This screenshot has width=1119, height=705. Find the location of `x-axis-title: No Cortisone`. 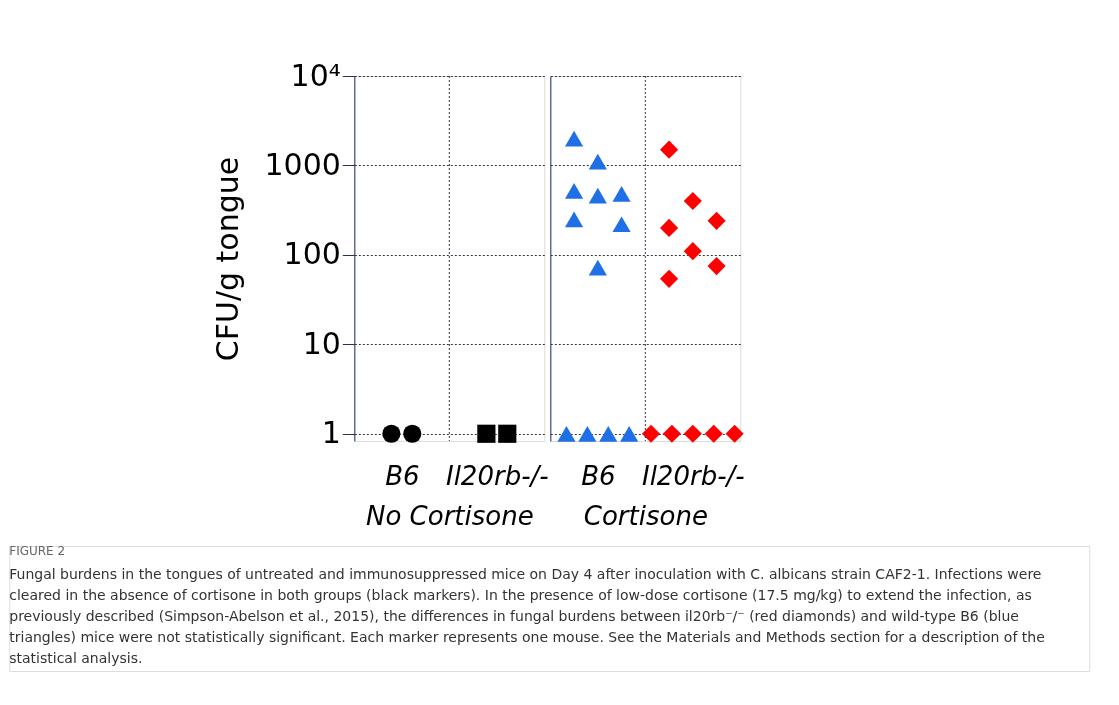

x-axis-title: No Cortisone is located at coordinates (449, 515).